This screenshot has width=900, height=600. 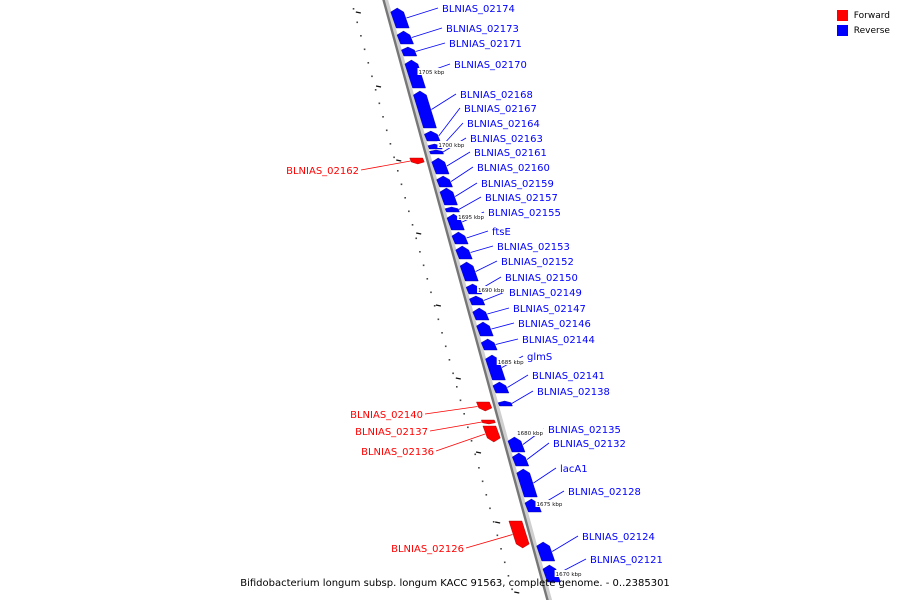 I want to click on gene-label-blnias-02153: BLNIAS_02153, so click(x=533, y=247).